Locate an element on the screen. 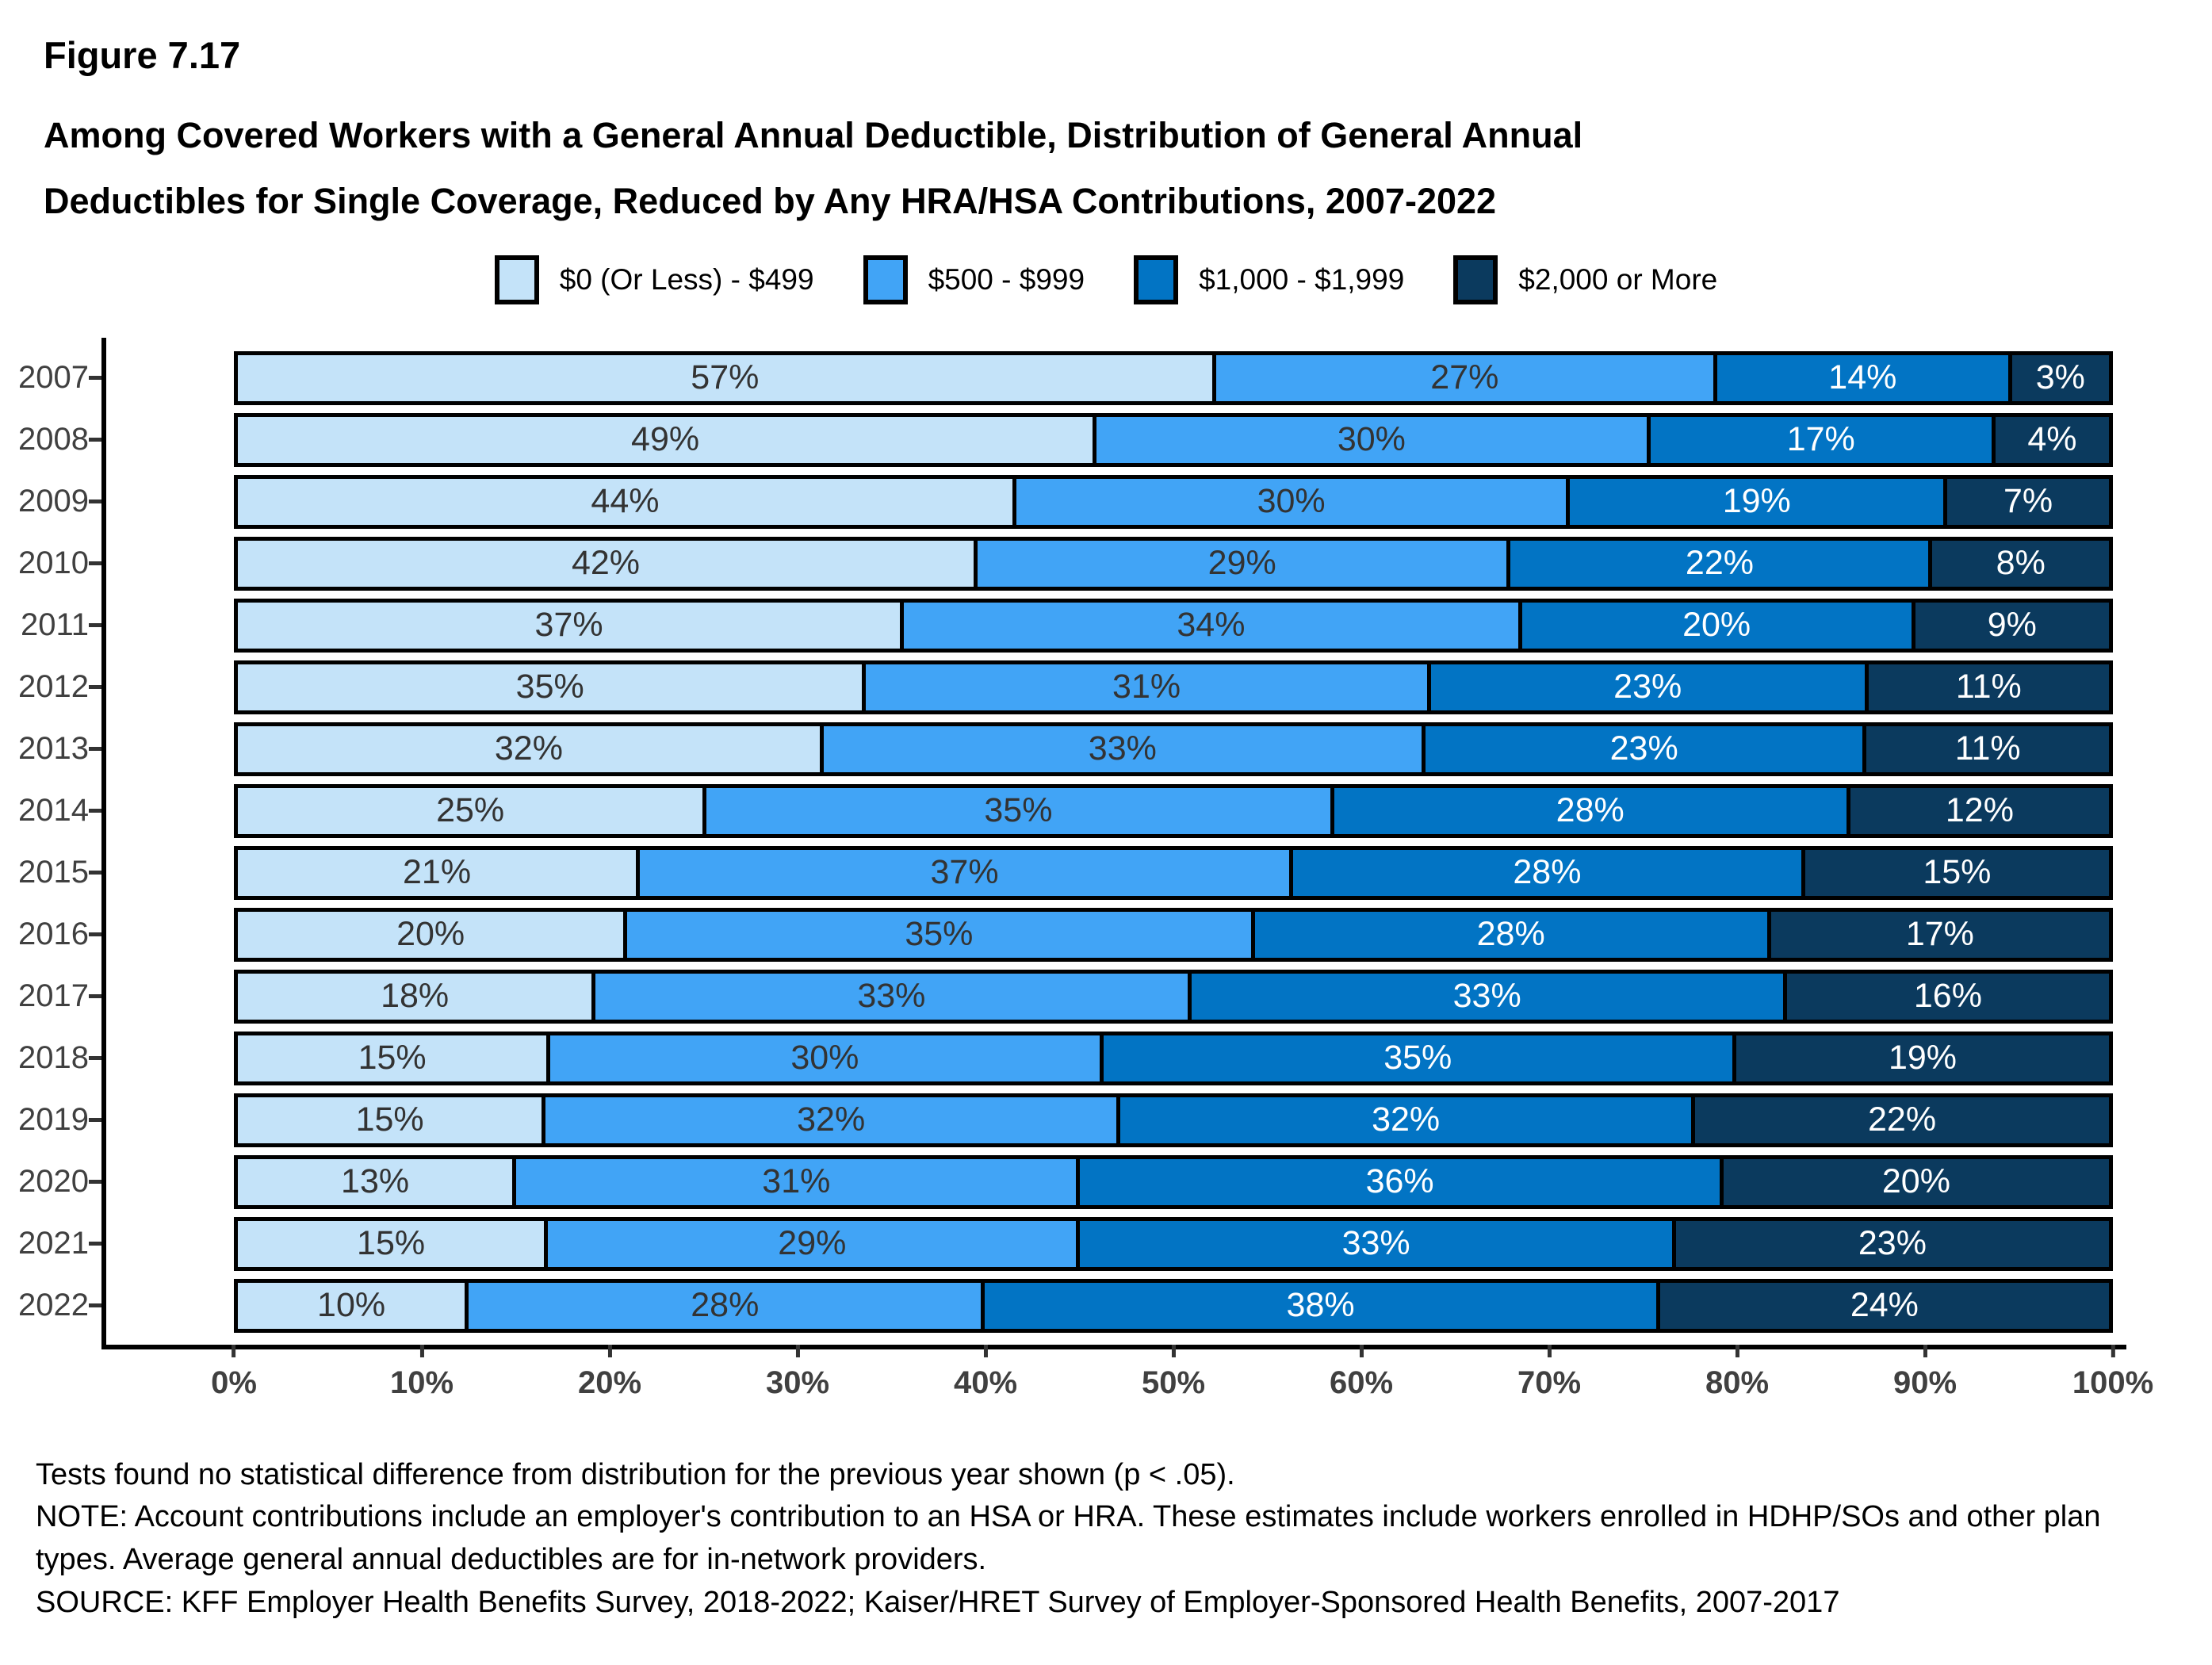  bar-segment-label: 7% is located at coordinates (2028, 501).